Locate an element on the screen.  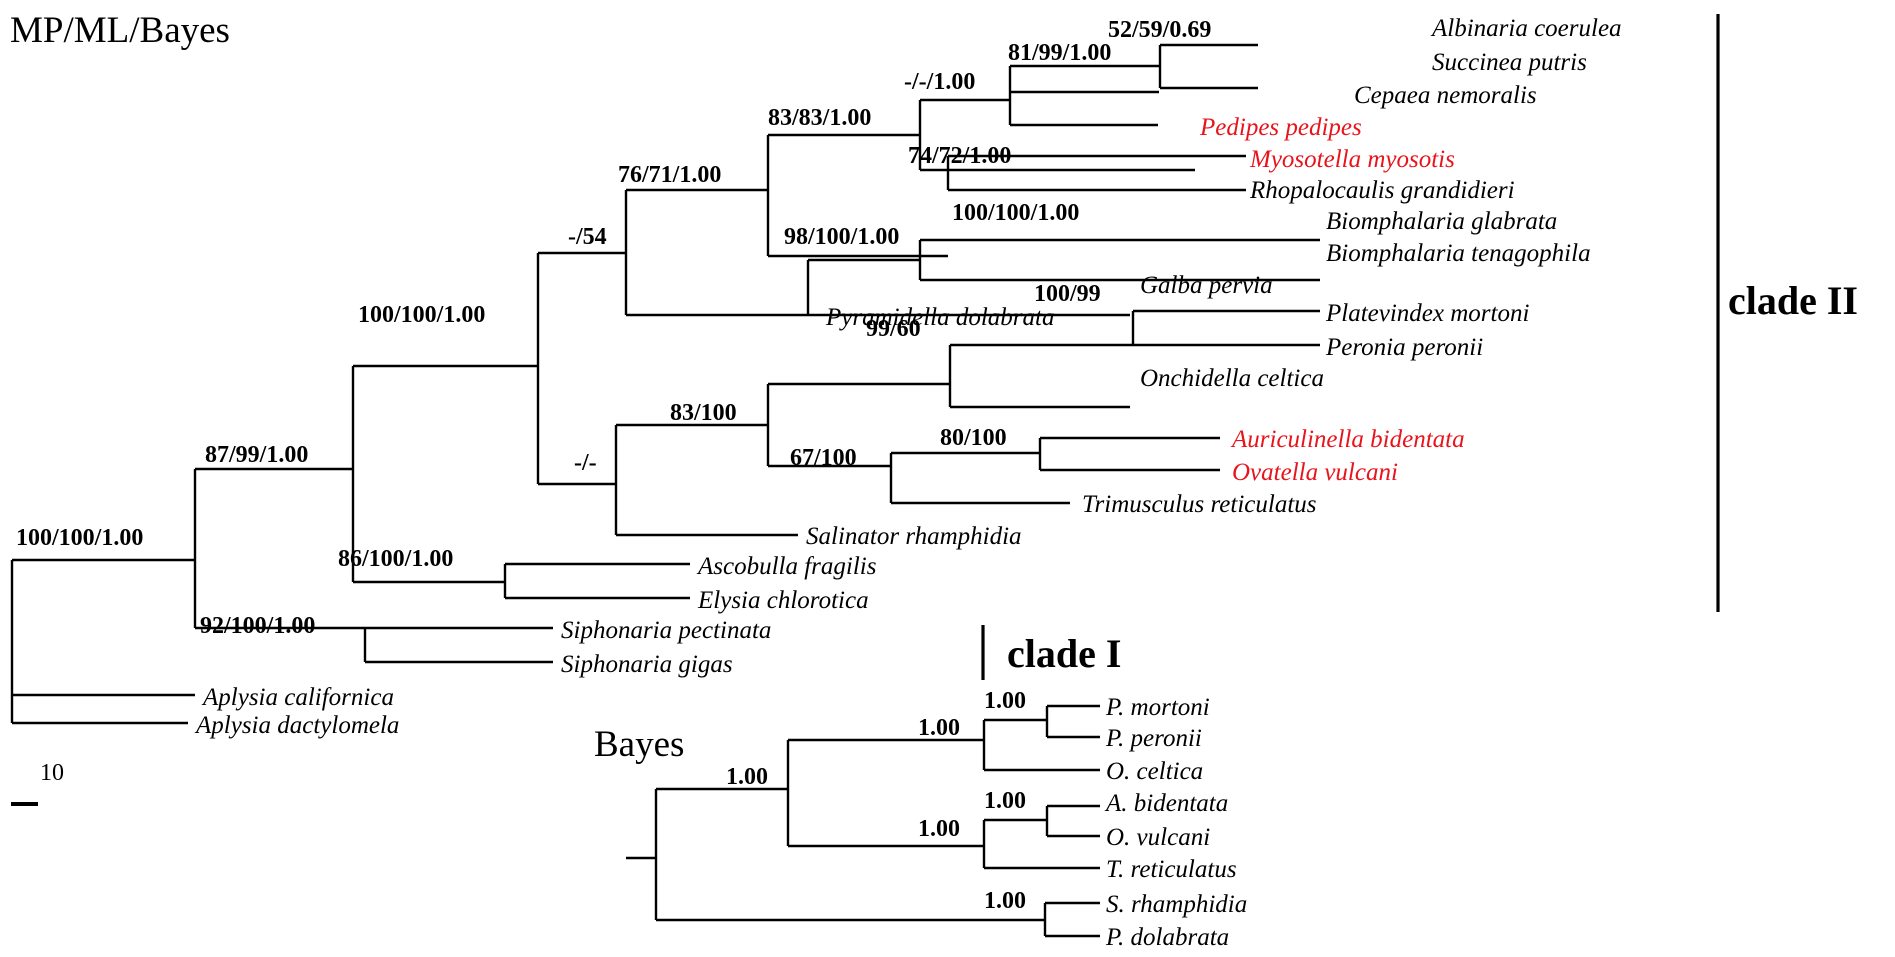
taxon-myosotella-myosotis: Myosotella myosotis is located at coordinates (1352, 159).